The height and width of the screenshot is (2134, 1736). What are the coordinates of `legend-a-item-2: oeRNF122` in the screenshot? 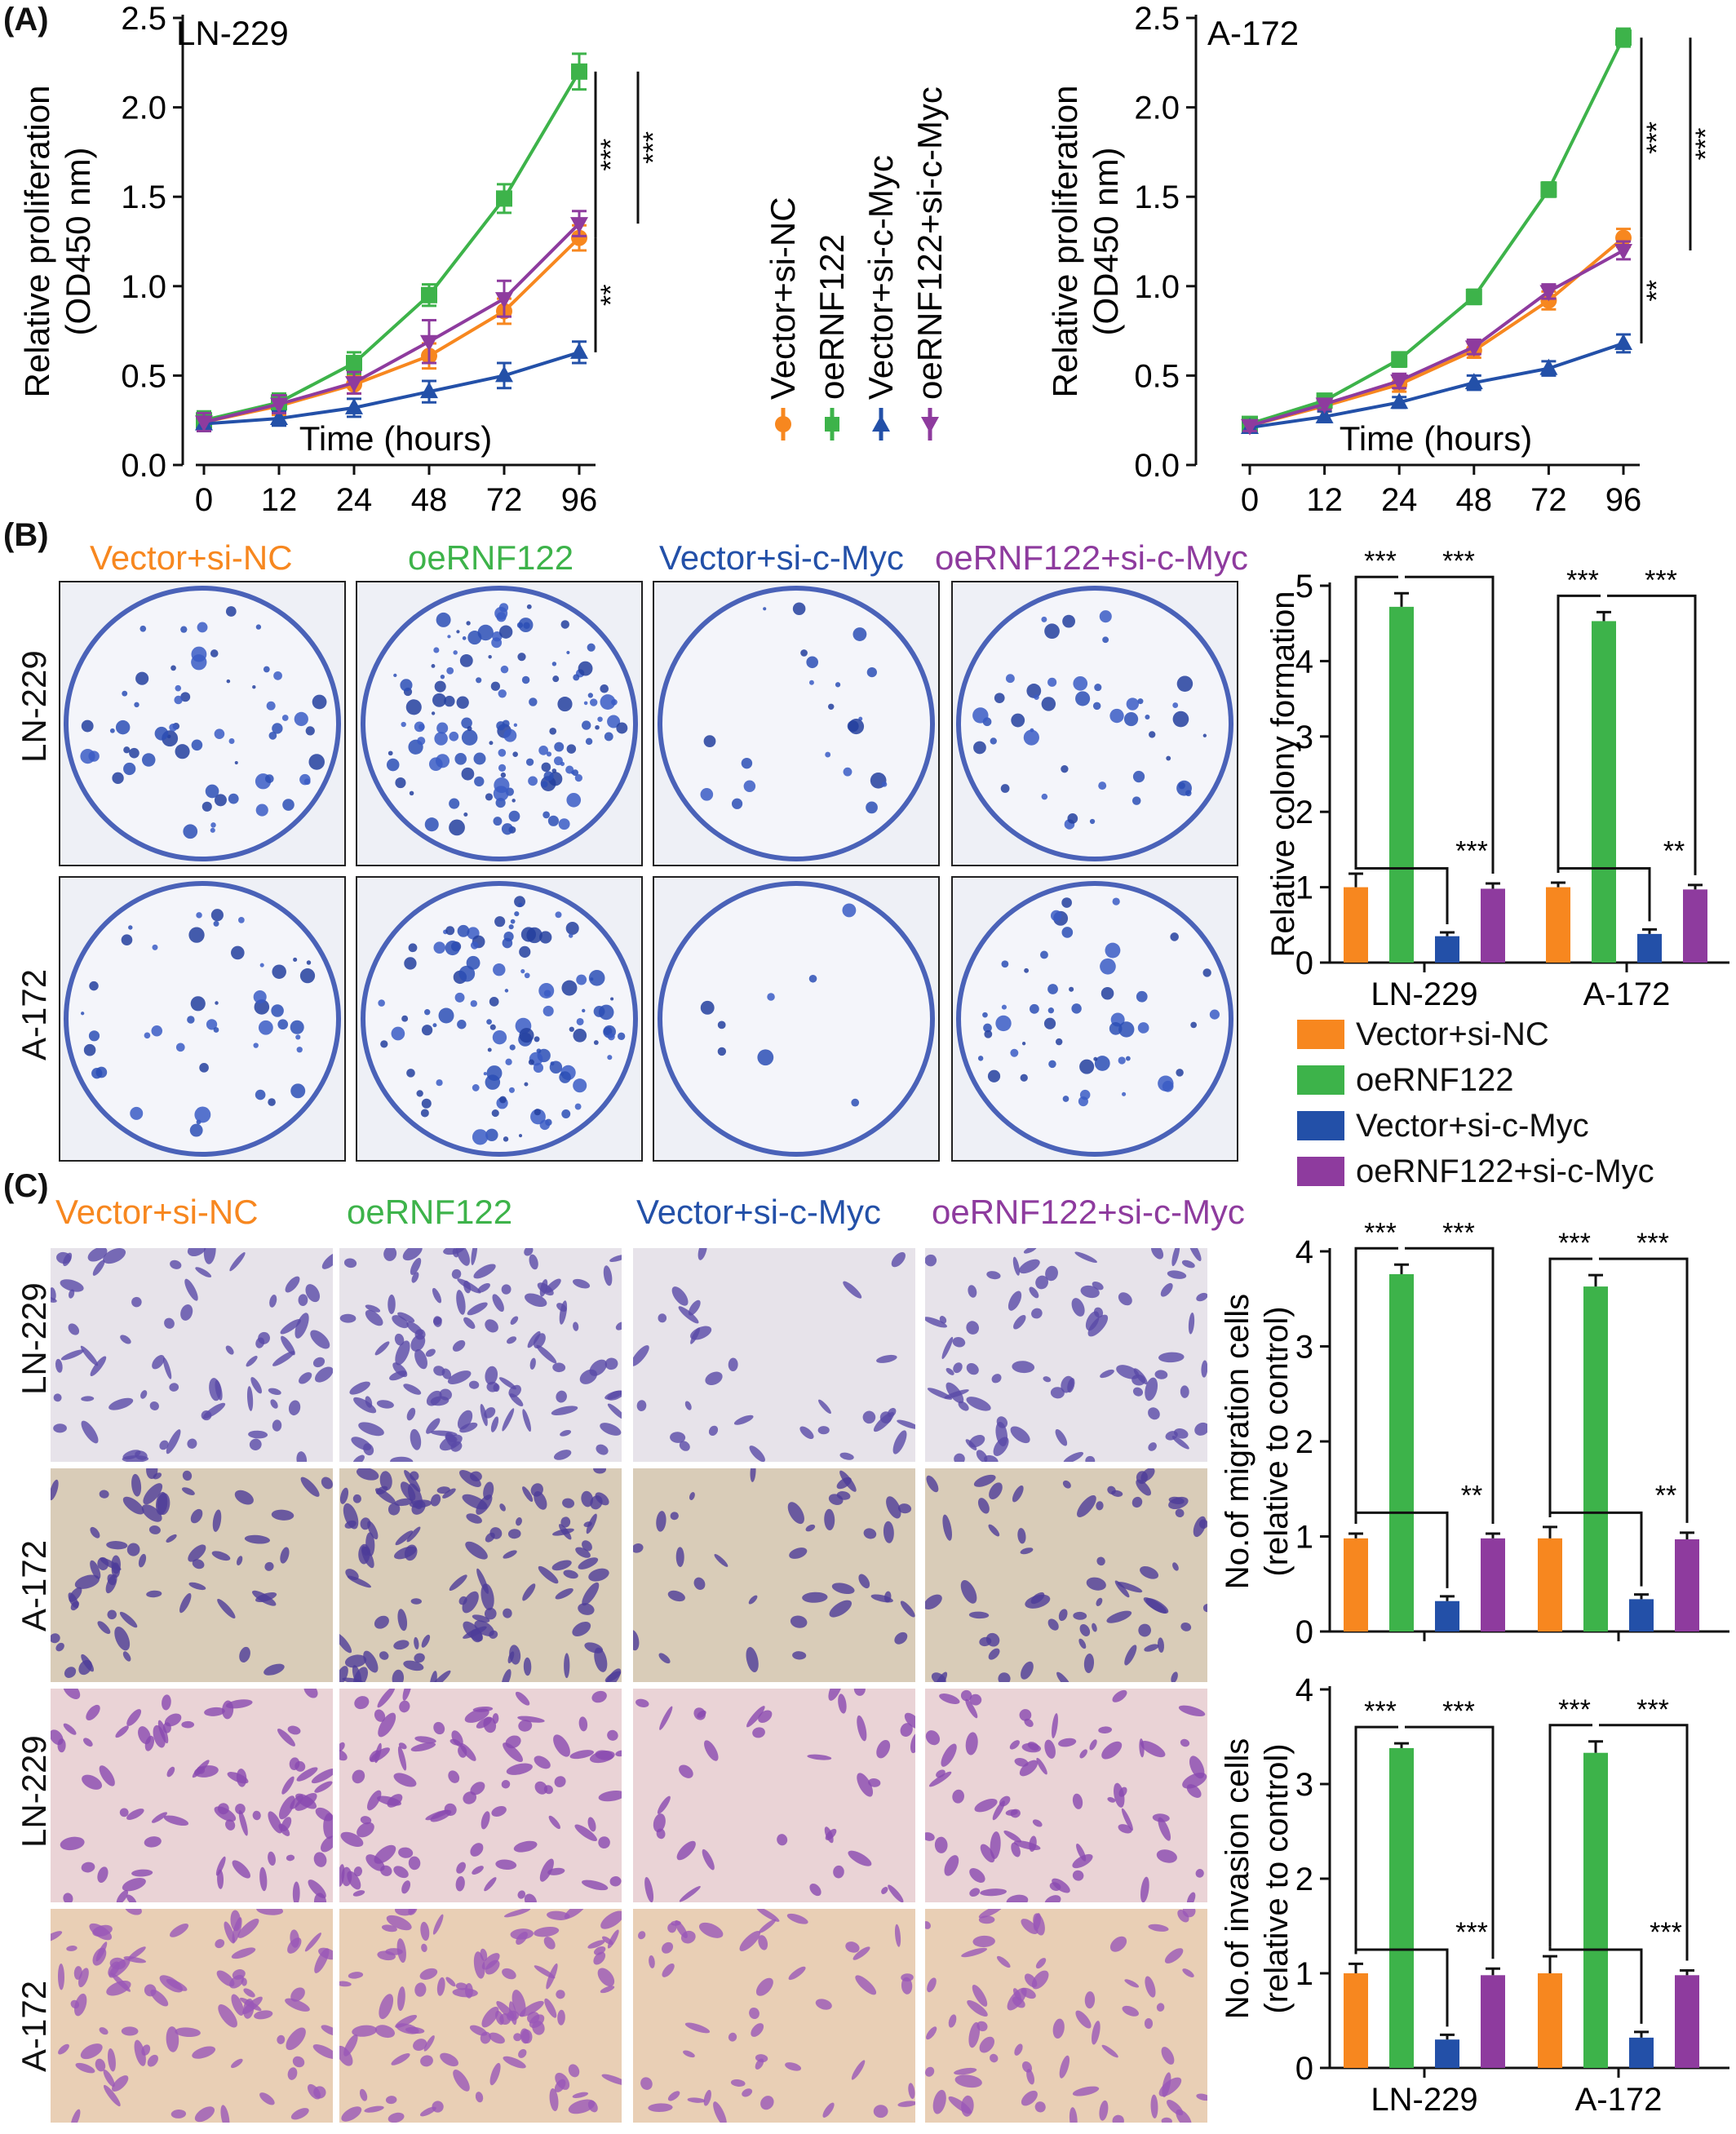 It's located at (832, 337).